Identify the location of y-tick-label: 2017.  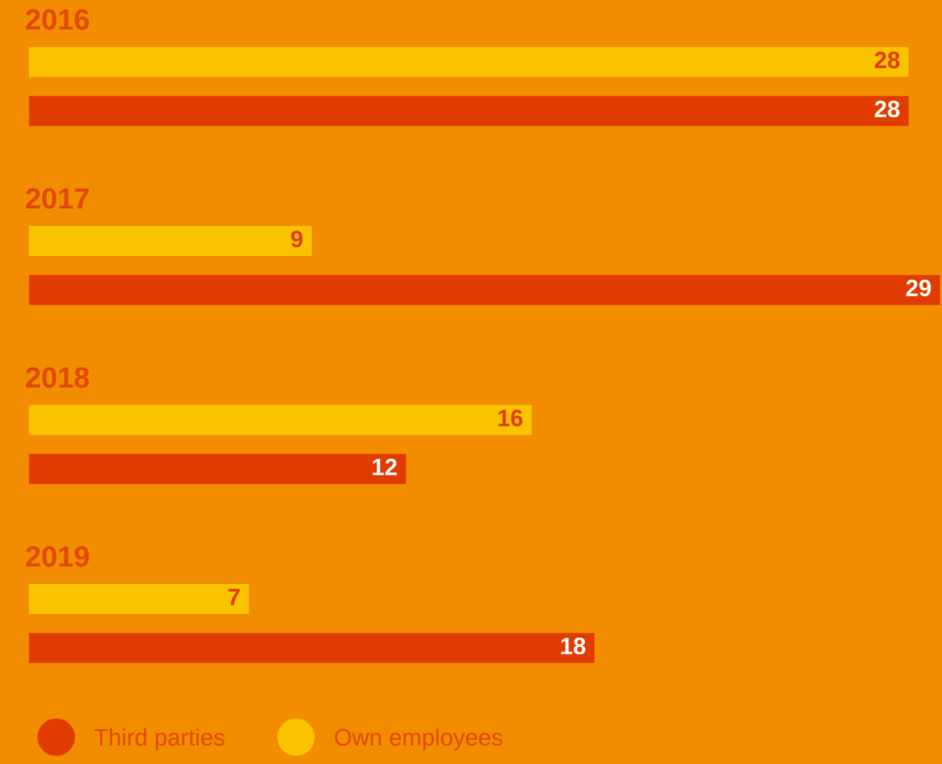
(57, 198).